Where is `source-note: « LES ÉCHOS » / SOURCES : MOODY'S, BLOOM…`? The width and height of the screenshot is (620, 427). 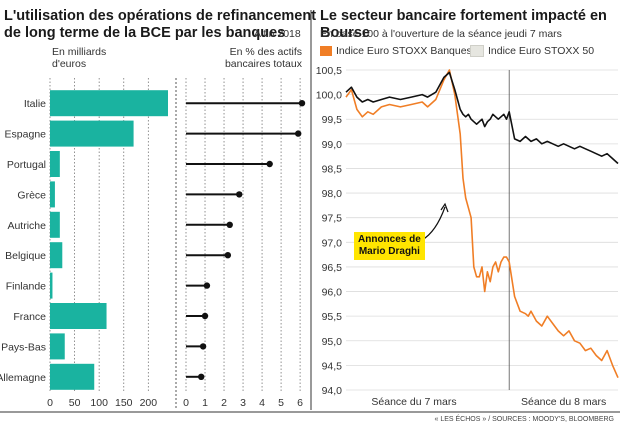
source-note: « LES ÉCHOS » / SOURCES : MOODY'S, BLOOM… is located at coordinates (524, 419).